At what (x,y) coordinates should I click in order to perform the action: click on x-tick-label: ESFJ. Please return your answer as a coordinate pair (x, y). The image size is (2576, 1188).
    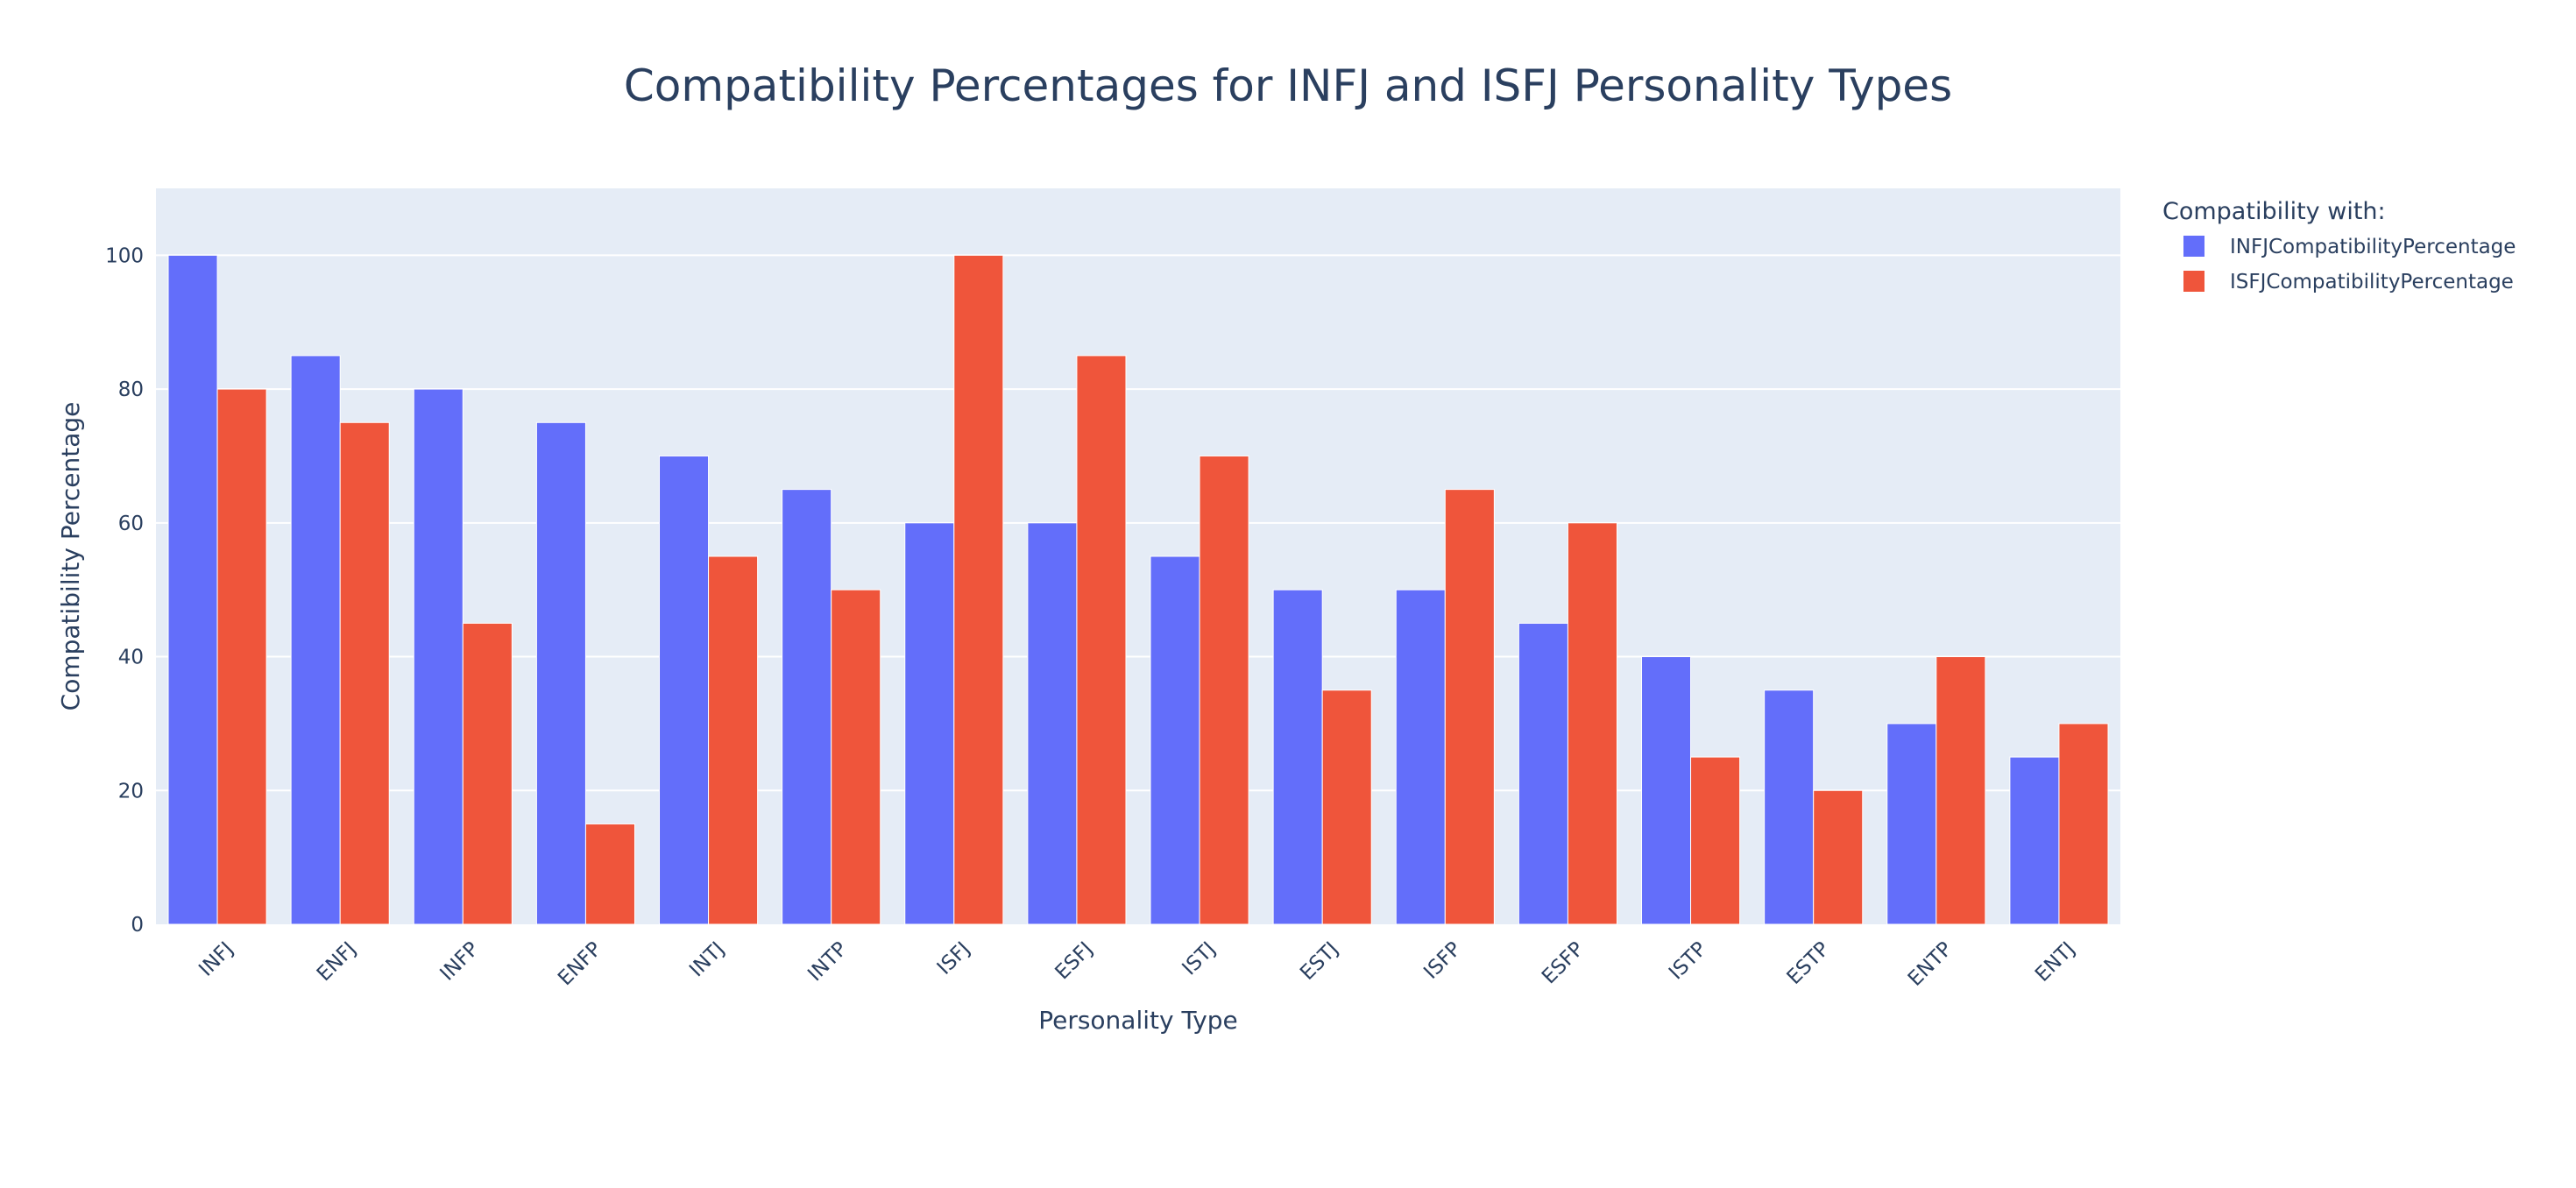
    Looking at the image, I should click on (1074, 961).